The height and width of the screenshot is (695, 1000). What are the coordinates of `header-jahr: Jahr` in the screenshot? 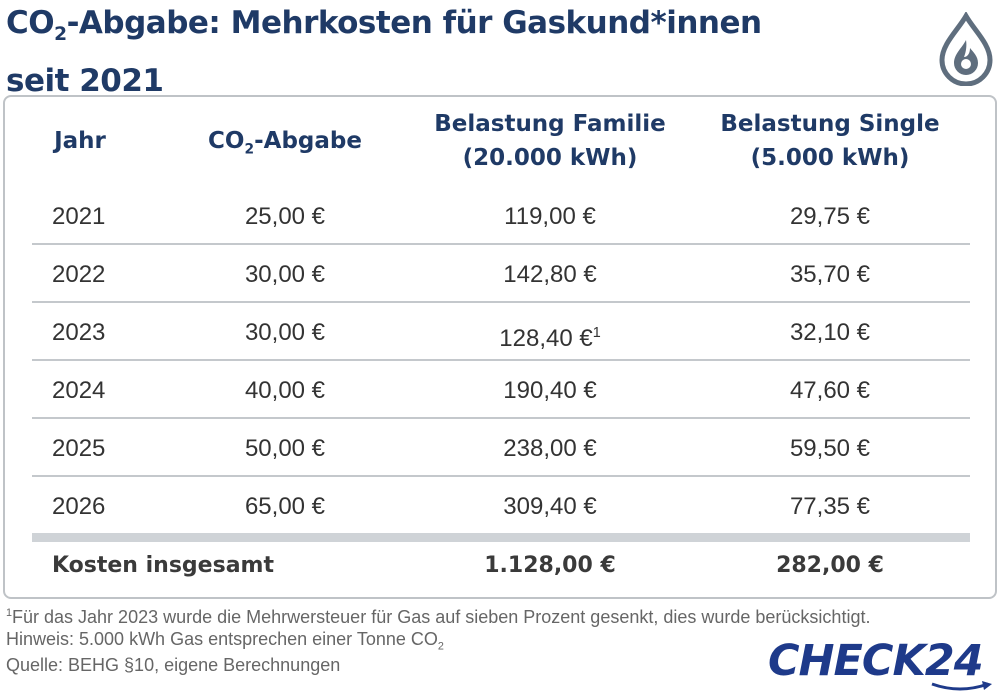 It's located at (80, 141).